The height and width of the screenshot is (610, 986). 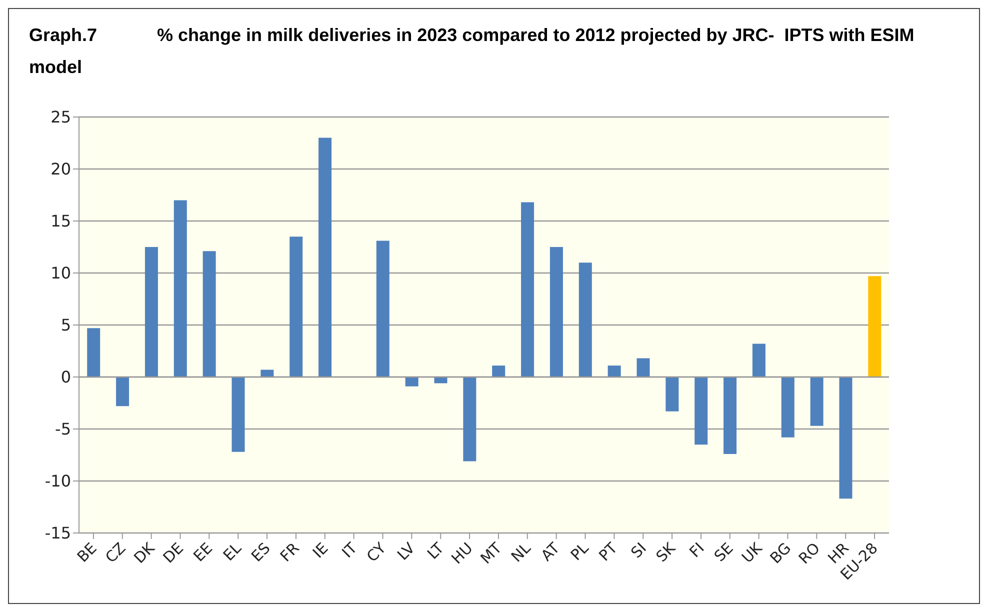 What do you see at coordinates (752, 552) in the screenshot?
I see `x-tick-label: UK` at bounding box center [752, 552].